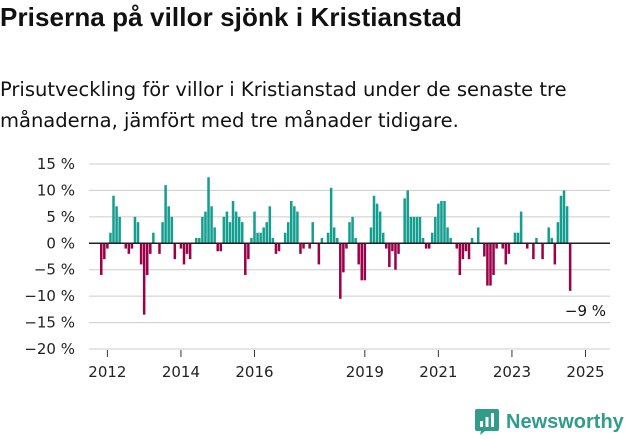  I want to click on last-value-annotation: −9 %, so click(585, 311).